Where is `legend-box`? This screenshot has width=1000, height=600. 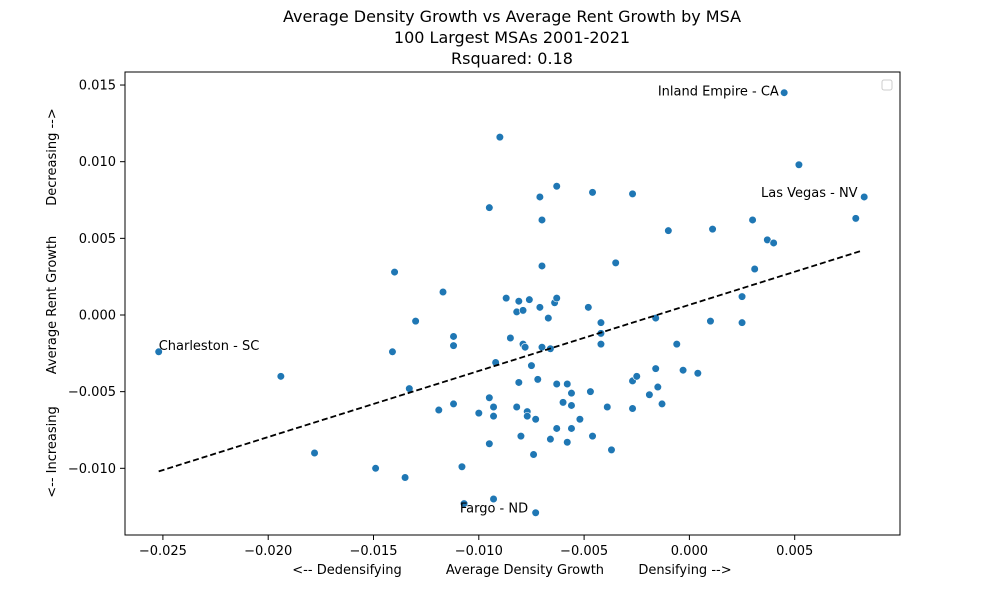
legend-box is located at coordinates (887, 85).